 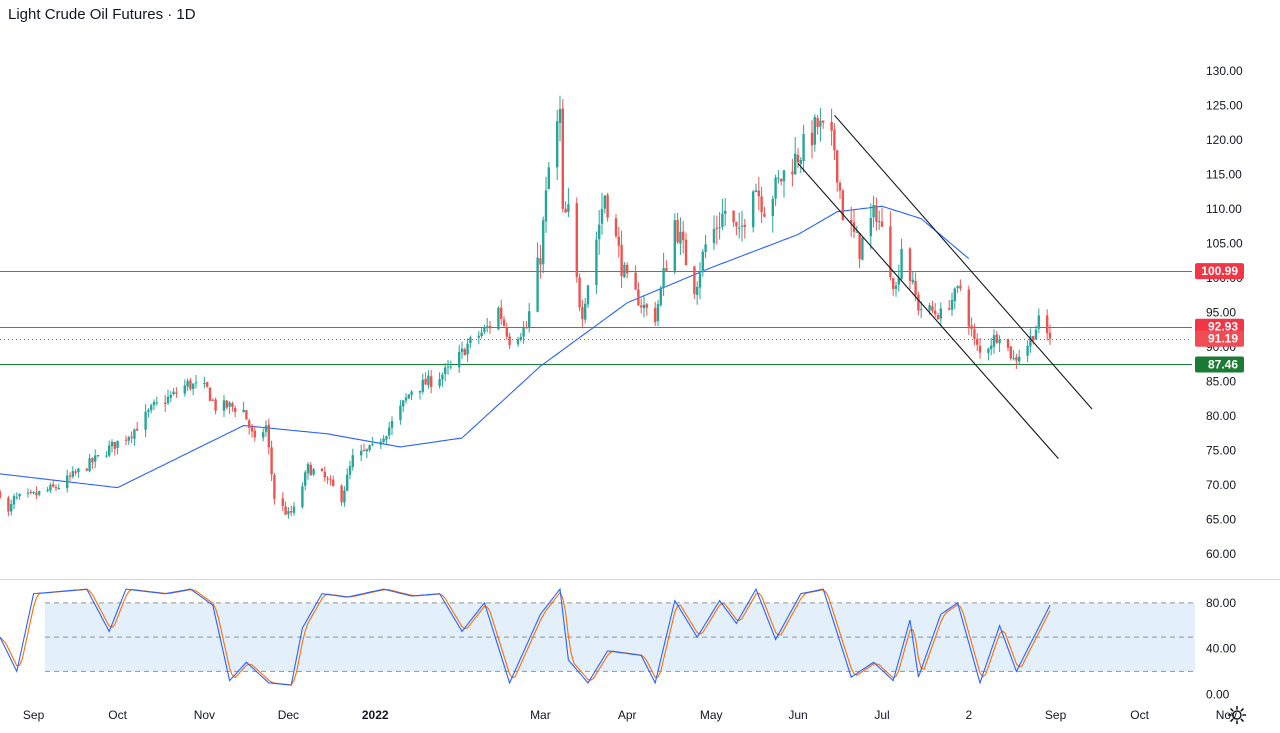 What do you see at coordinates (1224, 243) in the screenshot?
I see `price-tick-label: 105.00` at bounding box center [1224, 243].